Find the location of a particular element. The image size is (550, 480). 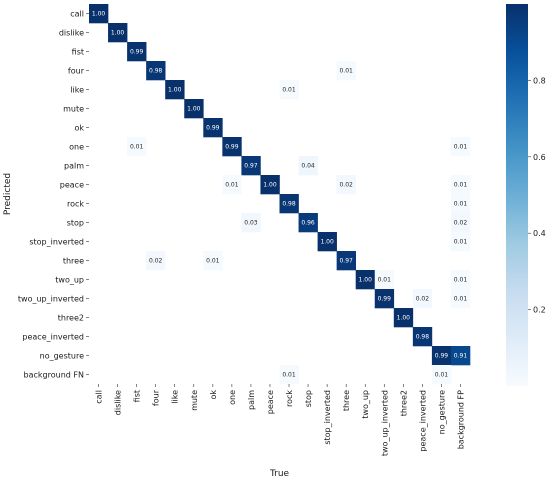

x-tick-label: one is located at coordinates (232, 397).